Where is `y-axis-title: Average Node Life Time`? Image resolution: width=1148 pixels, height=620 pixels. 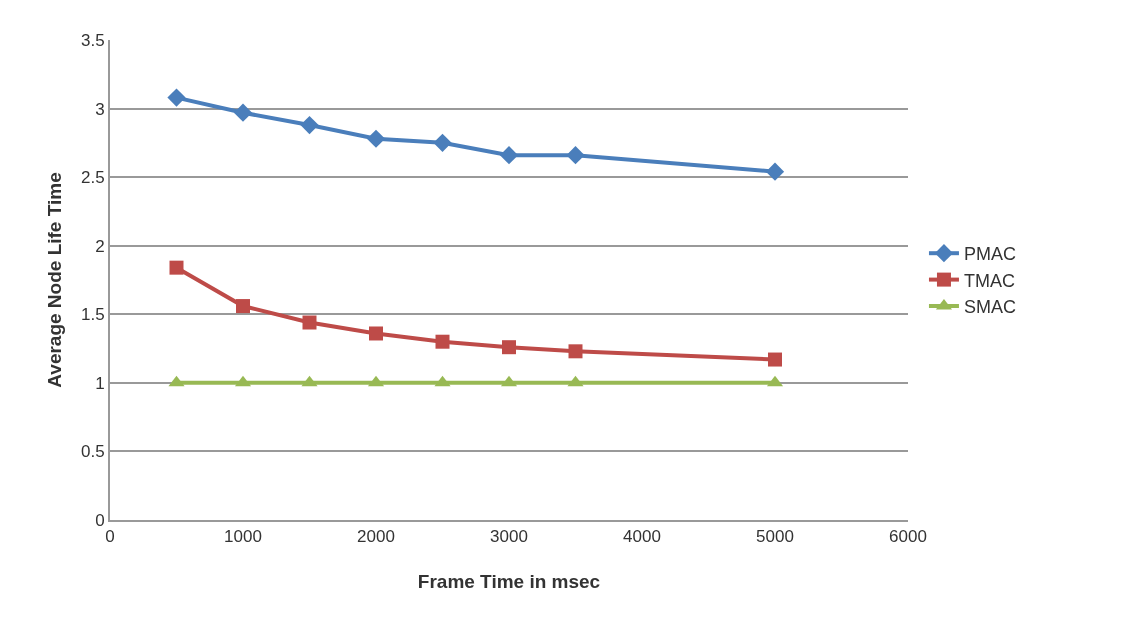 y-axis-title: Average Node Life Time is located at coordinates (54, 280).